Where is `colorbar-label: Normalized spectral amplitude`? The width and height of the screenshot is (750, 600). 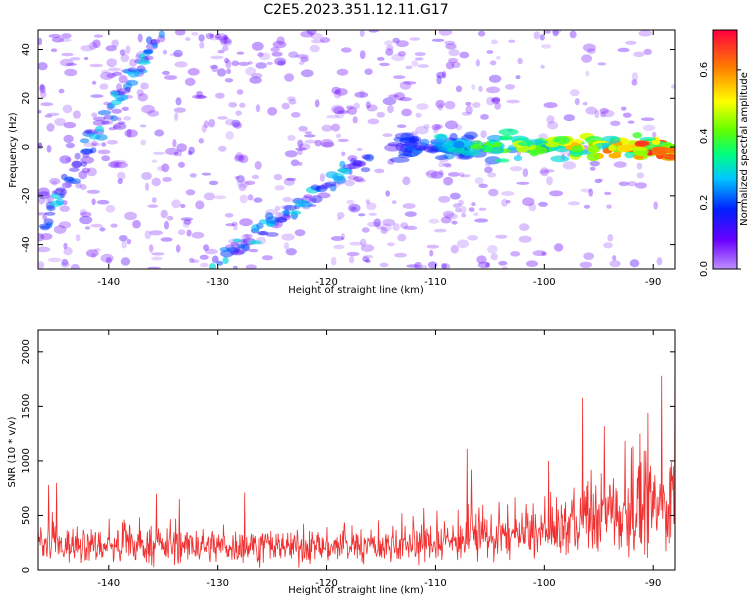
colorbar-label: Normalized spectral amplitude is located at coordinates (744, 149).